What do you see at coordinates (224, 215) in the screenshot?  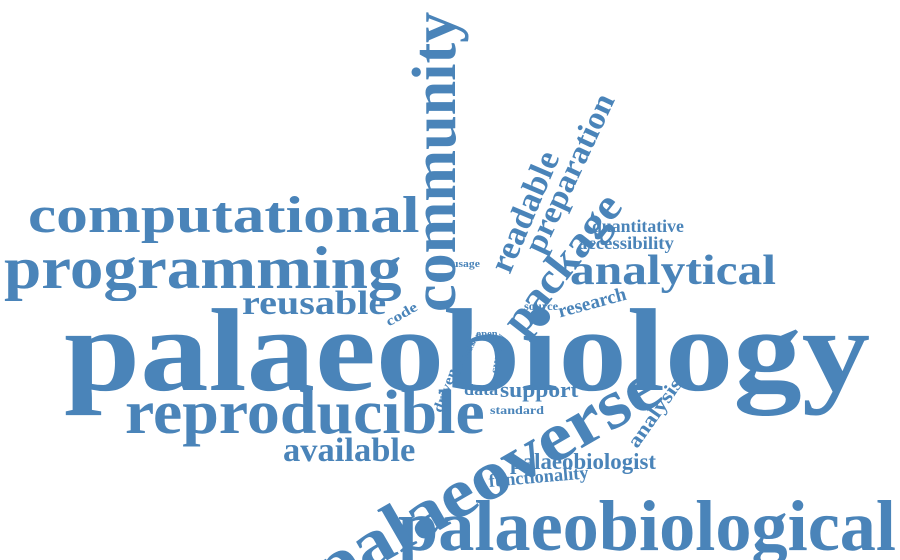 I see `word-computational: computational` at bounding box center [224, 215].